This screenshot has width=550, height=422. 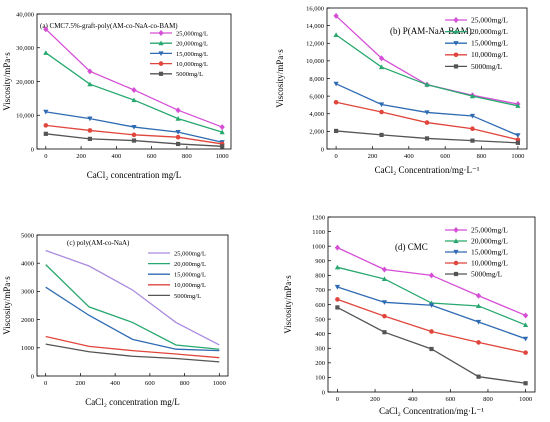 I want to click on y-tick-label: 8,000, so click(x=316, y=79).